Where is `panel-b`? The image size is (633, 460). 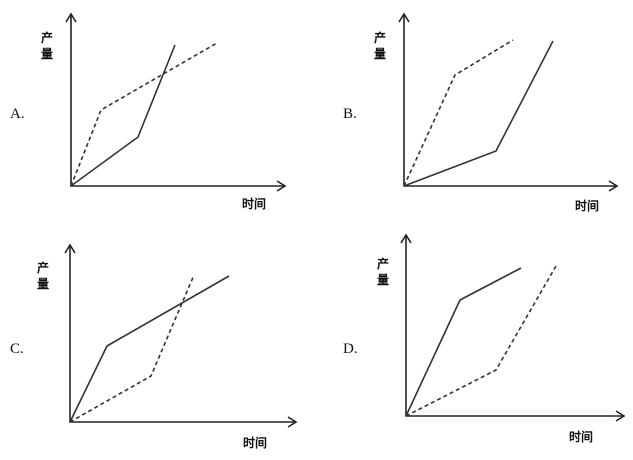 panel-b is located at coordinates (508, 102).